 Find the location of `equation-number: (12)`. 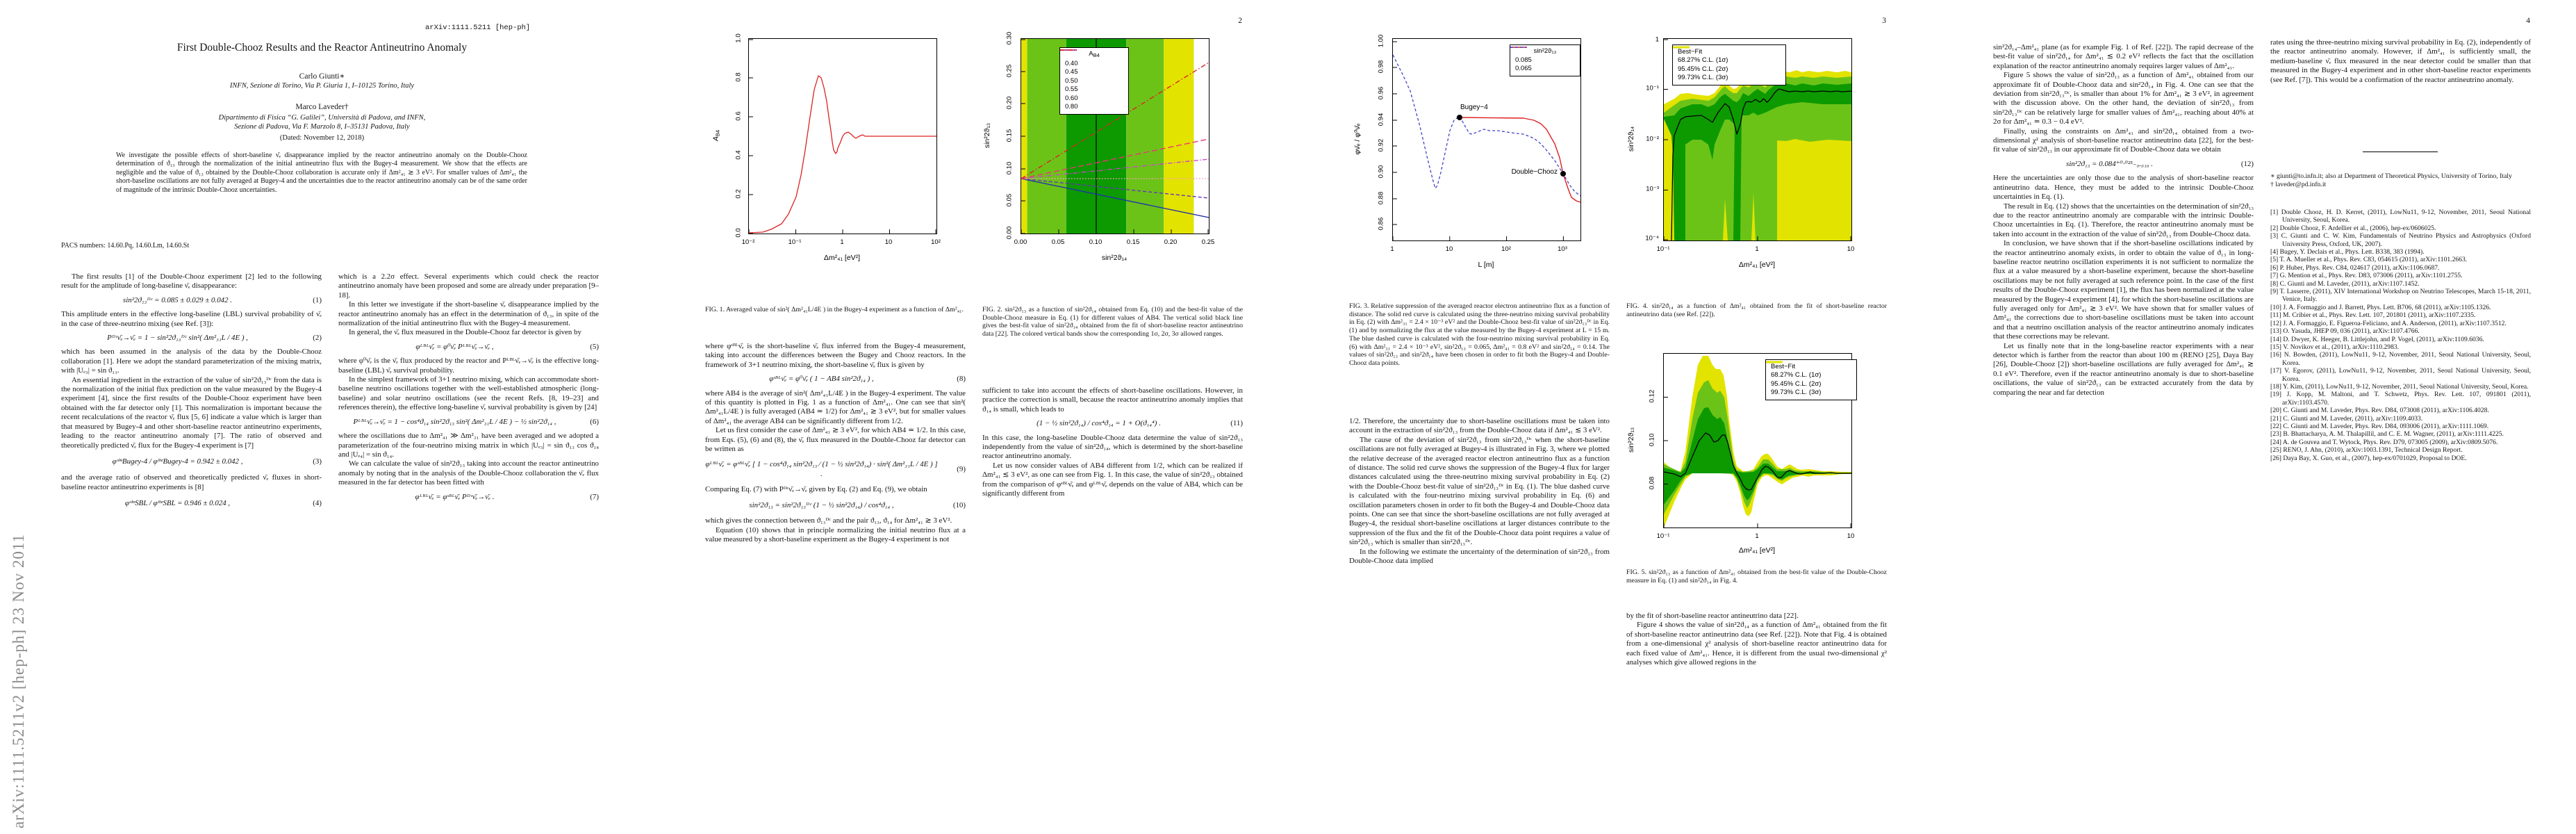

equation-number: (12) is located at coordinates (2247, 163).